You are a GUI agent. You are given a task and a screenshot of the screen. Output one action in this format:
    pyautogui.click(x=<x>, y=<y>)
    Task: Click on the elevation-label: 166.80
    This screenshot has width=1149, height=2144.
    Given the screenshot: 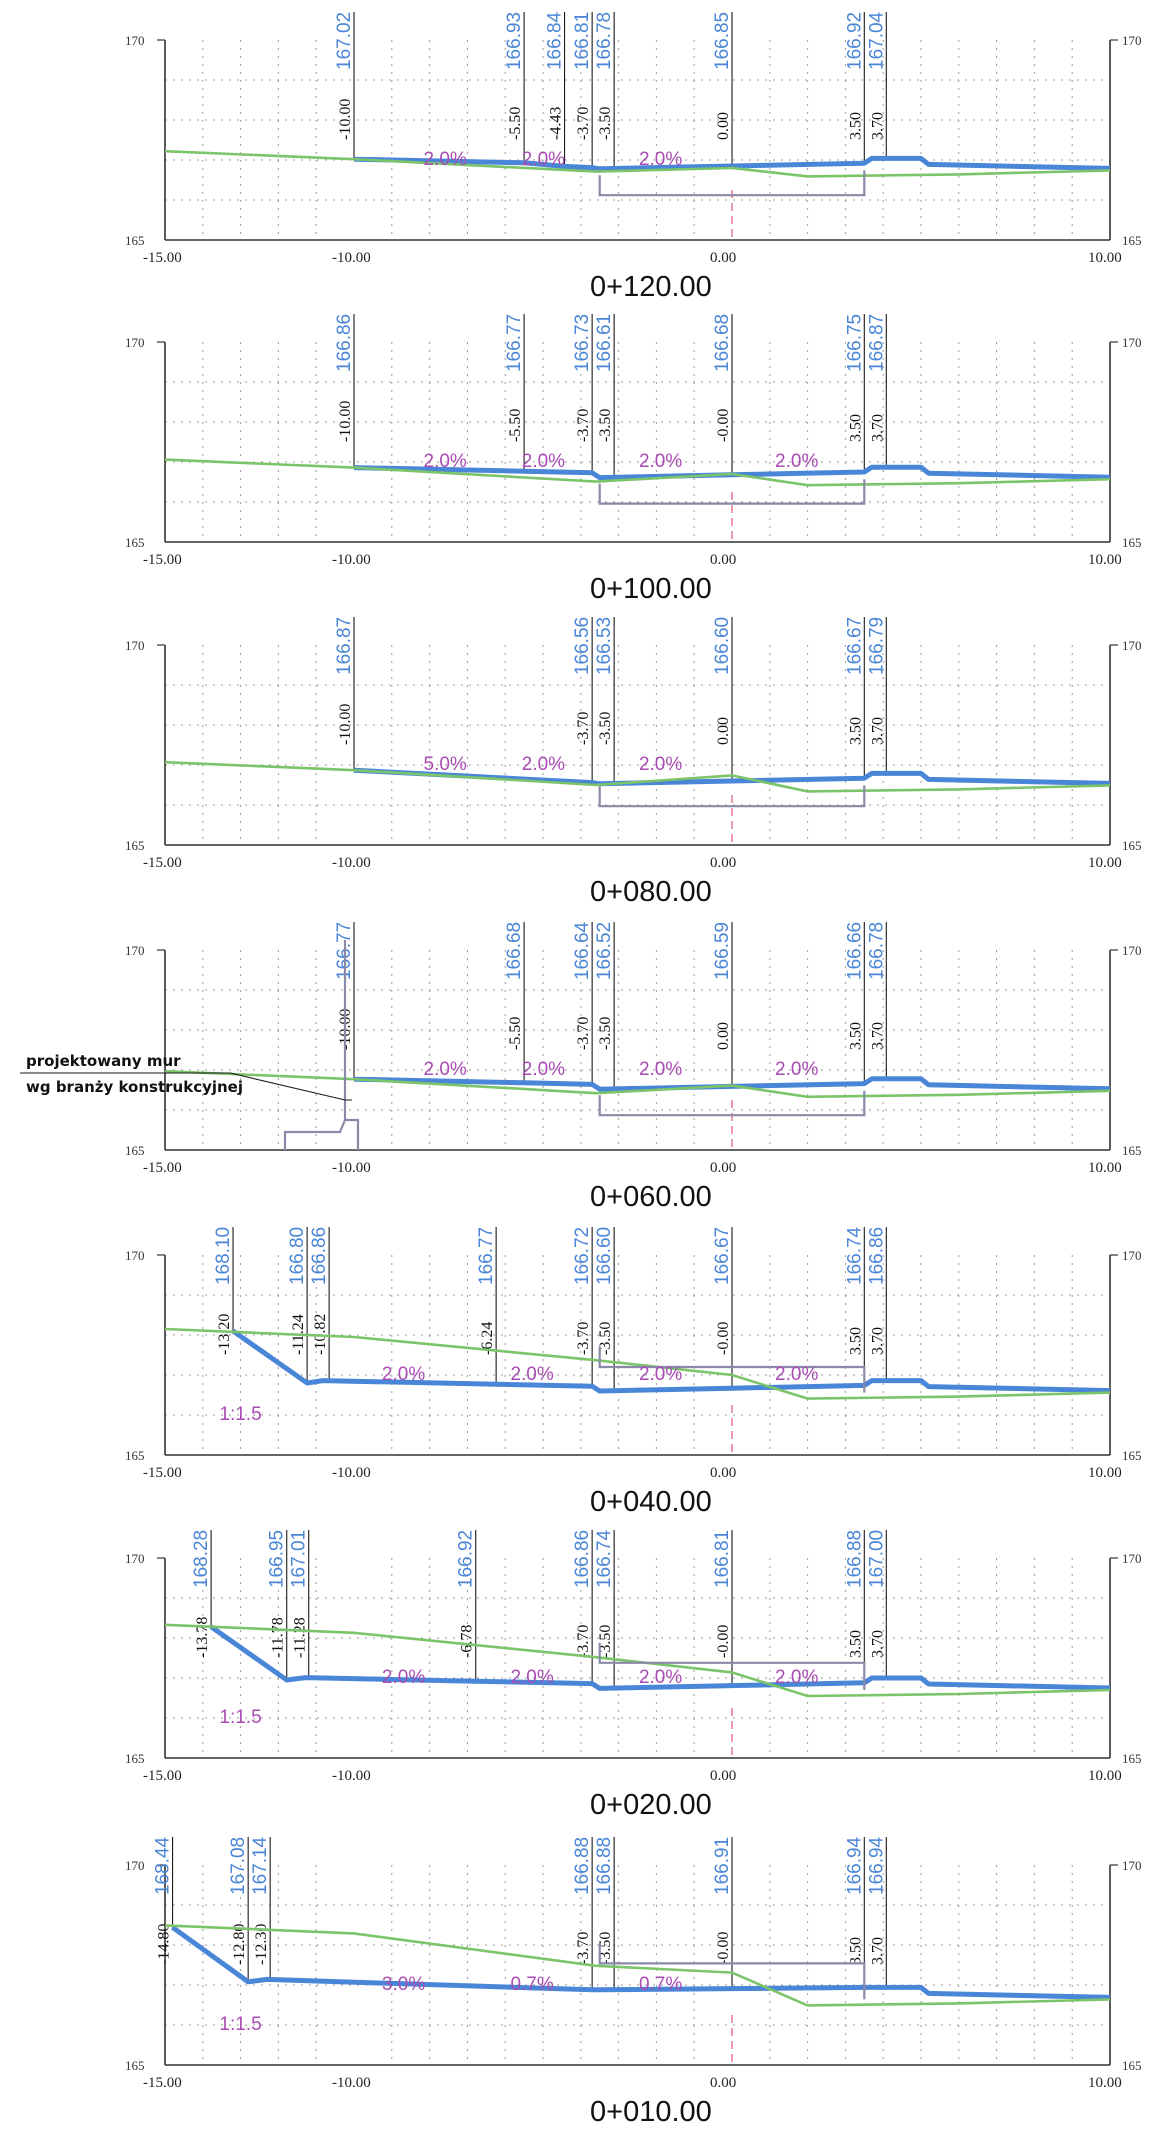 What is the action you would take?
    pyautogui.click(x=297, y=1256)
    